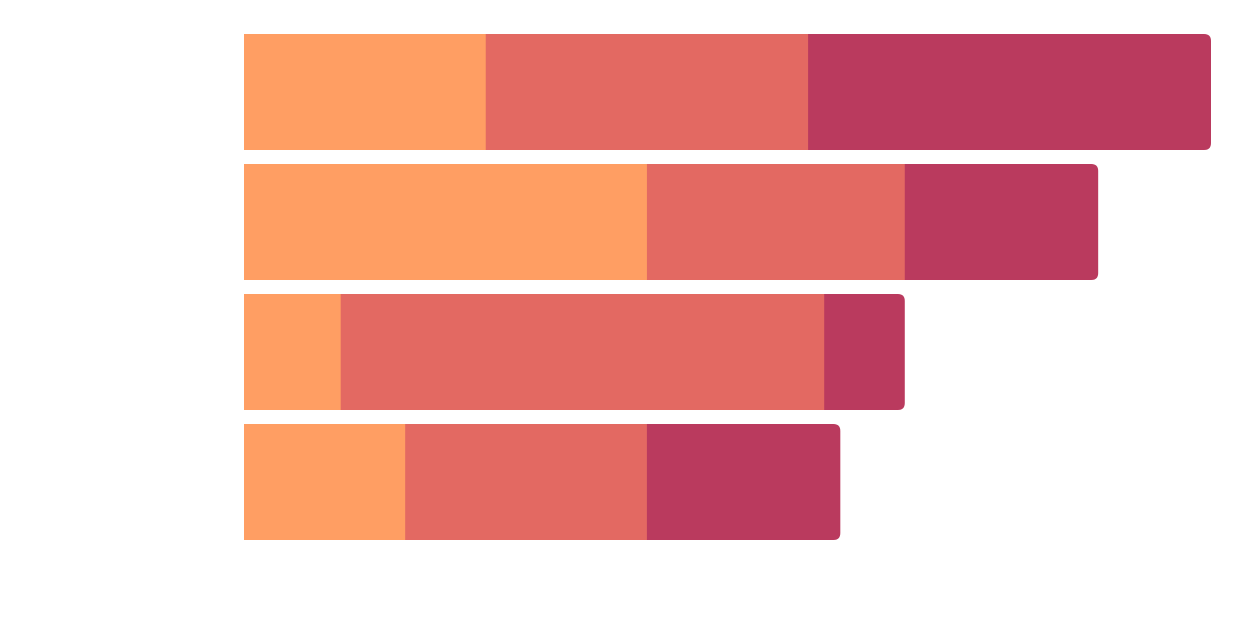 The image size is (1250, 625). Describe the element at coordinates (864, 352) in the screenshot. I see `bar-segment-row3-series3` at that location.